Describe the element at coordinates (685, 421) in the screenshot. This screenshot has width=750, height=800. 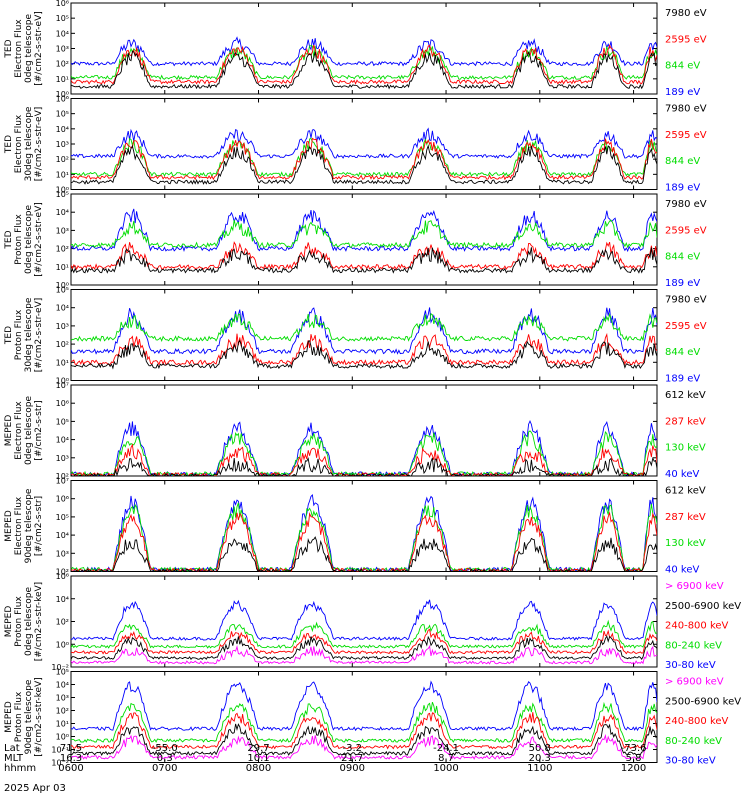
I see `legend-entry: 287 keV` at that location.